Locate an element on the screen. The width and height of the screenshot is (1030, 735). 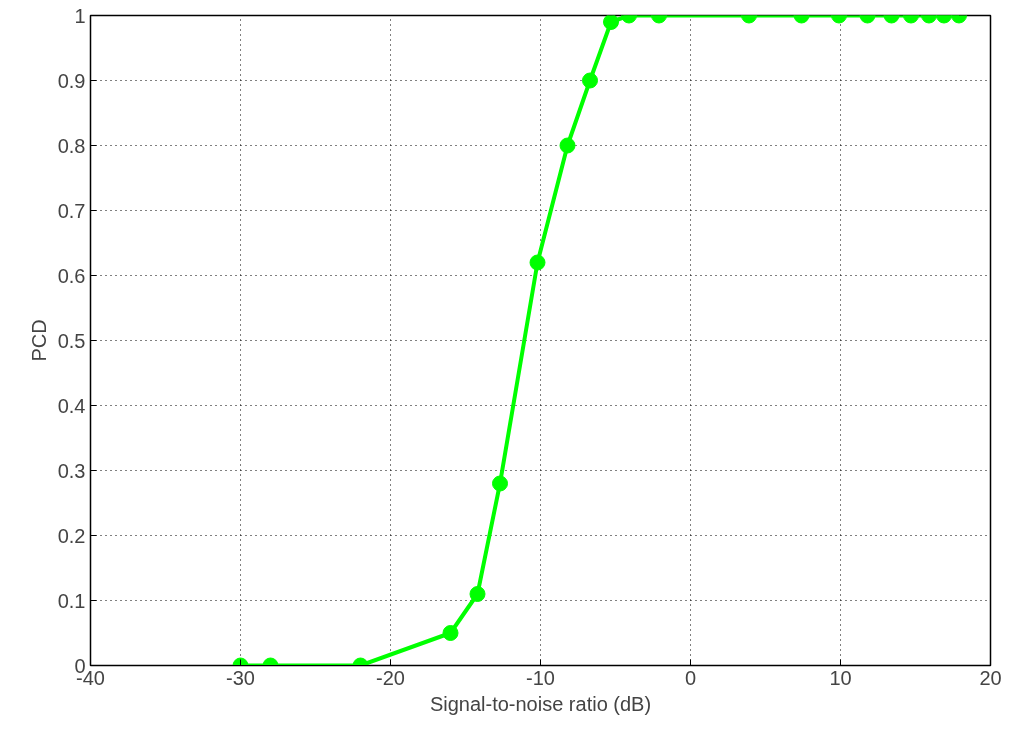
y-tick-label: 0.2 is located at coordinates (71, 535).